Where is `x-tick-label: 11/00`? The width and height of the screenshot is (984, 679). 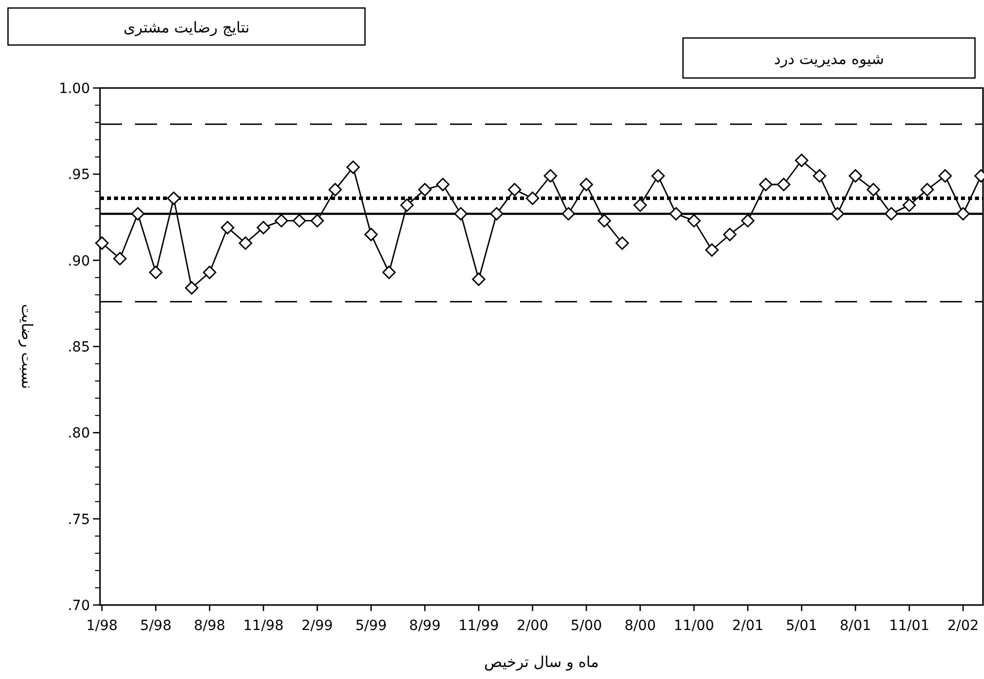 x-tick-label: 11/00 is located at coordinates (694, 626).